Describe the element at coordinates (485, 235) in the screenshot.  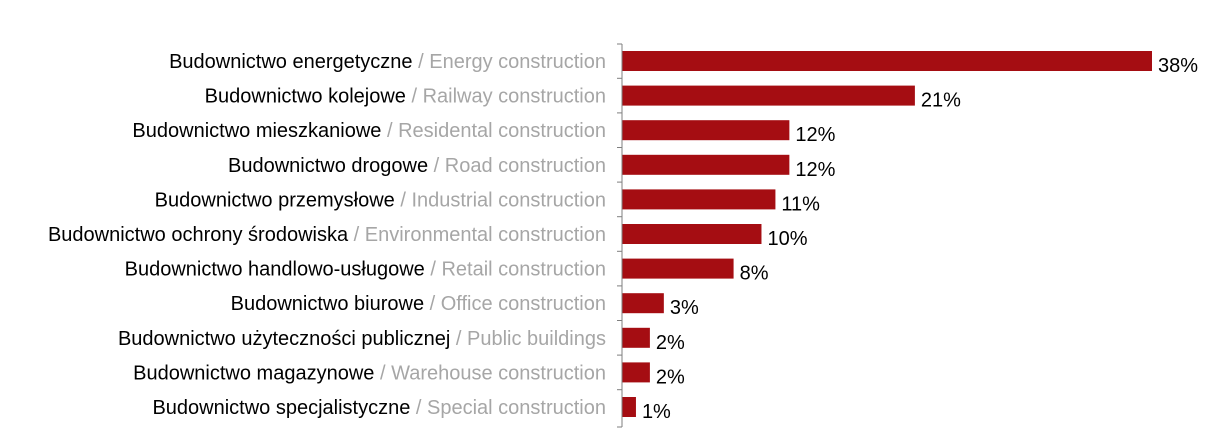
I see `category-label-en: Environmental construction` at that location.